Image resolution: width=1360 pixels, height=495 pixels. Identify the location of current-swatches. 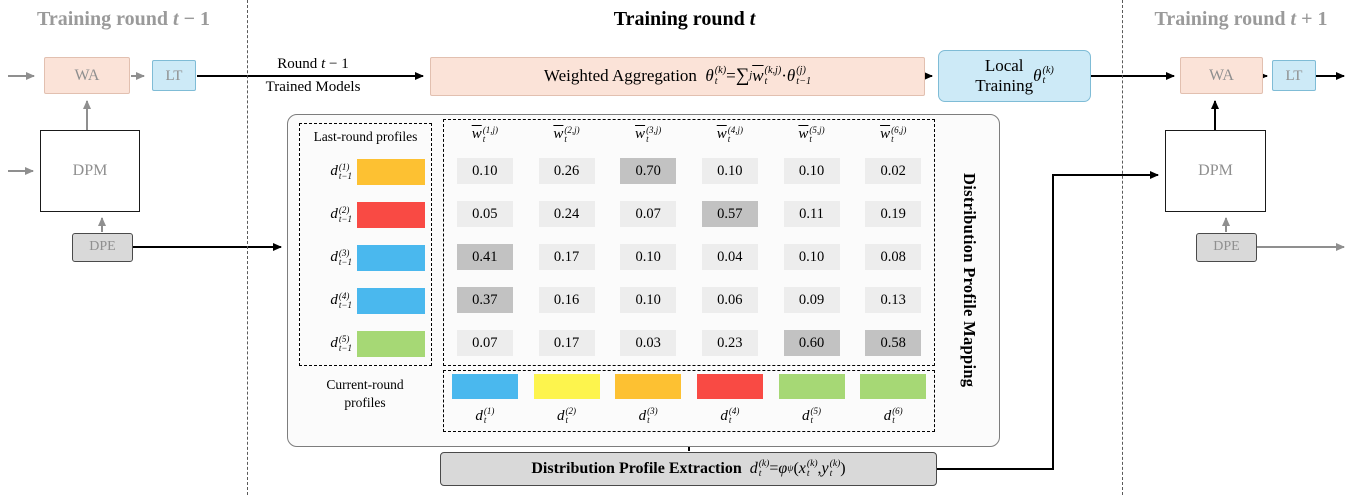
(689, 386).